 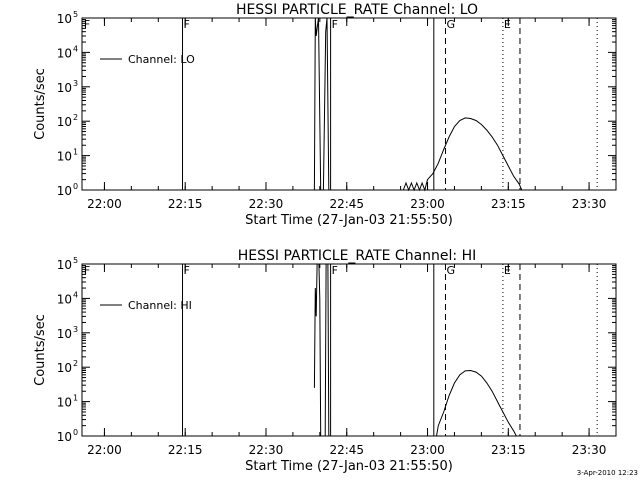 What do you see at coordinates (160, 305) in the screenshot?
I see `legend-label: Channel: HI` at bounding box center [160, 305].